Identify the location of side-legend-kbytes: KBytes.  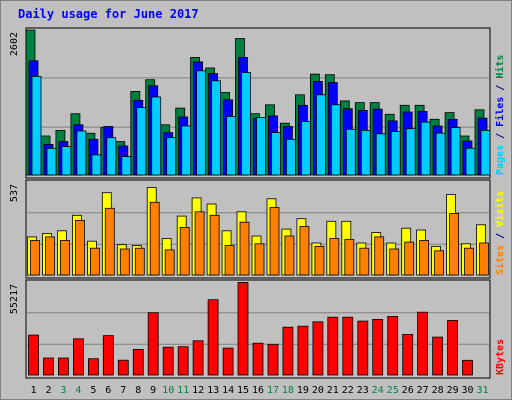
(500, 357).